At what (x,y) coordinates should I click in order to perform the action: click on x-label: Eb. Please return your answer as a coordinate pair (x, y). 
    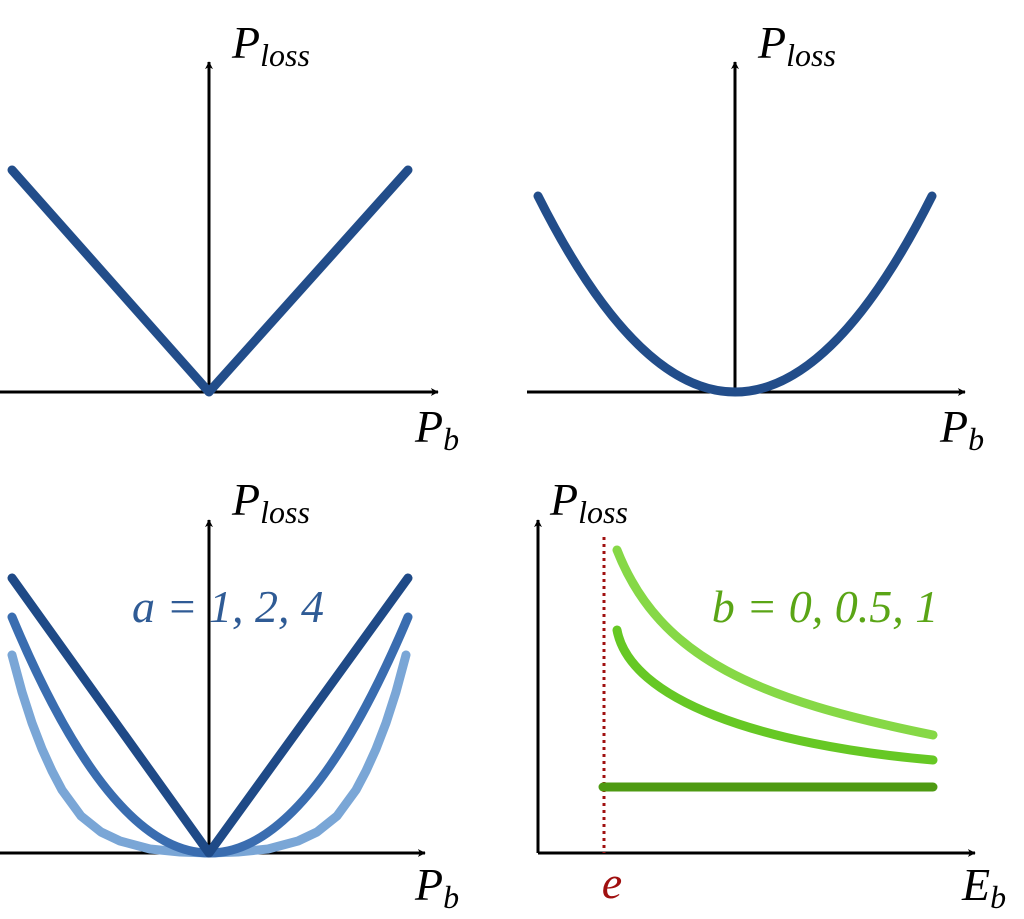
    Looking at the image, I should click on (983, 887).